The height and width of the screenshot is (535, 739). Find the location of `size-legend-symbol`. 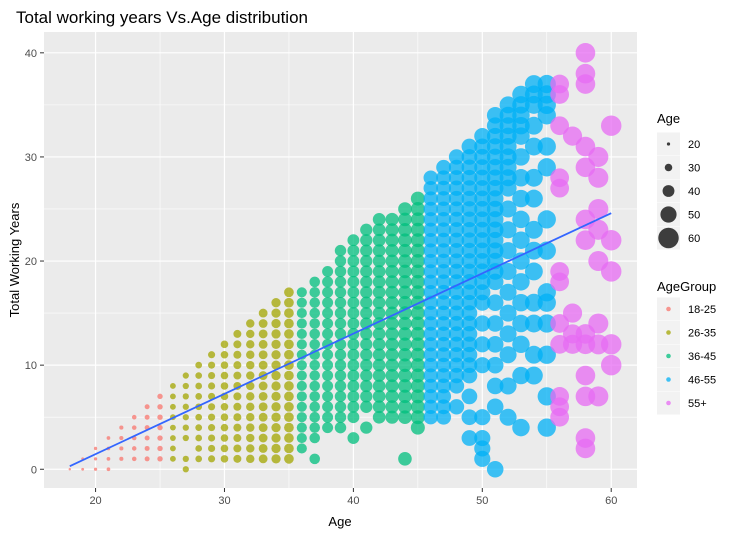

size-legend-symbol is located at coordinates (668, 191).